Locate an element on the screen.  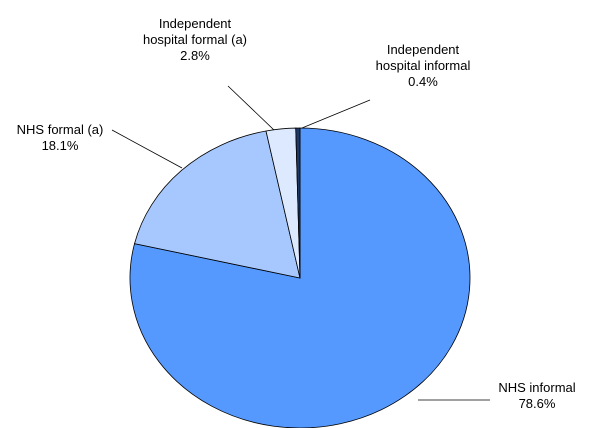
slice-label: Independent hospital informal 0.4% is located at coordinates (423, 66).